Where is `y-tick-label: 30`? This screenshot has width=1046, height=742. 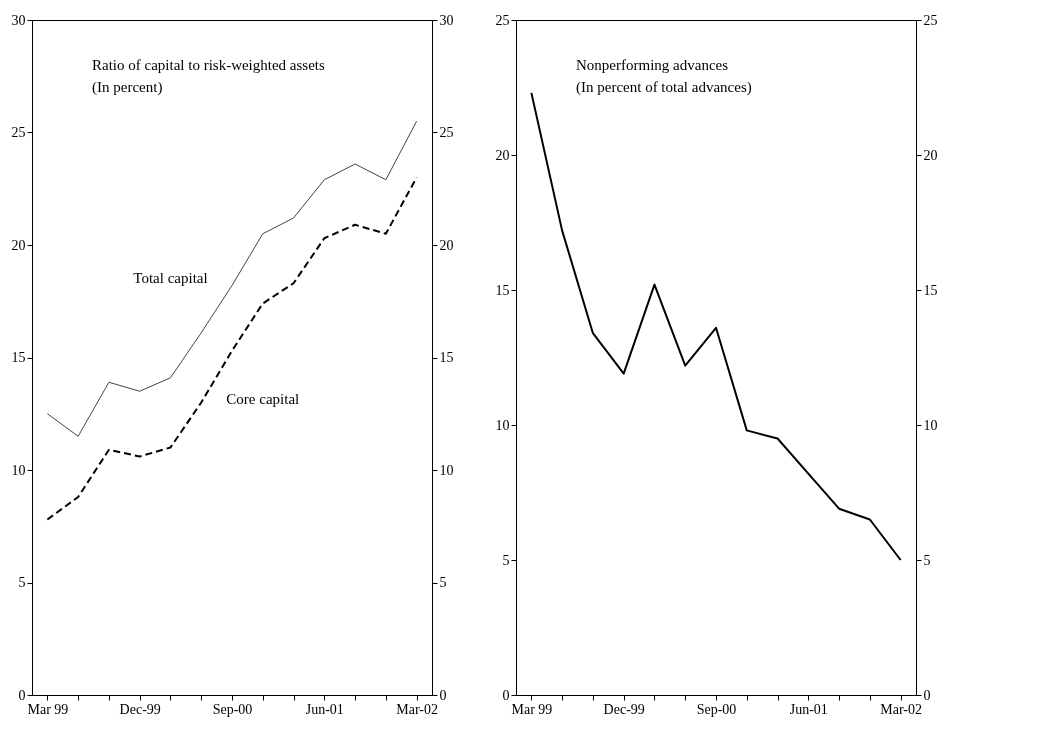 y-tick-label: 30 is located at coordinates (18, 20).